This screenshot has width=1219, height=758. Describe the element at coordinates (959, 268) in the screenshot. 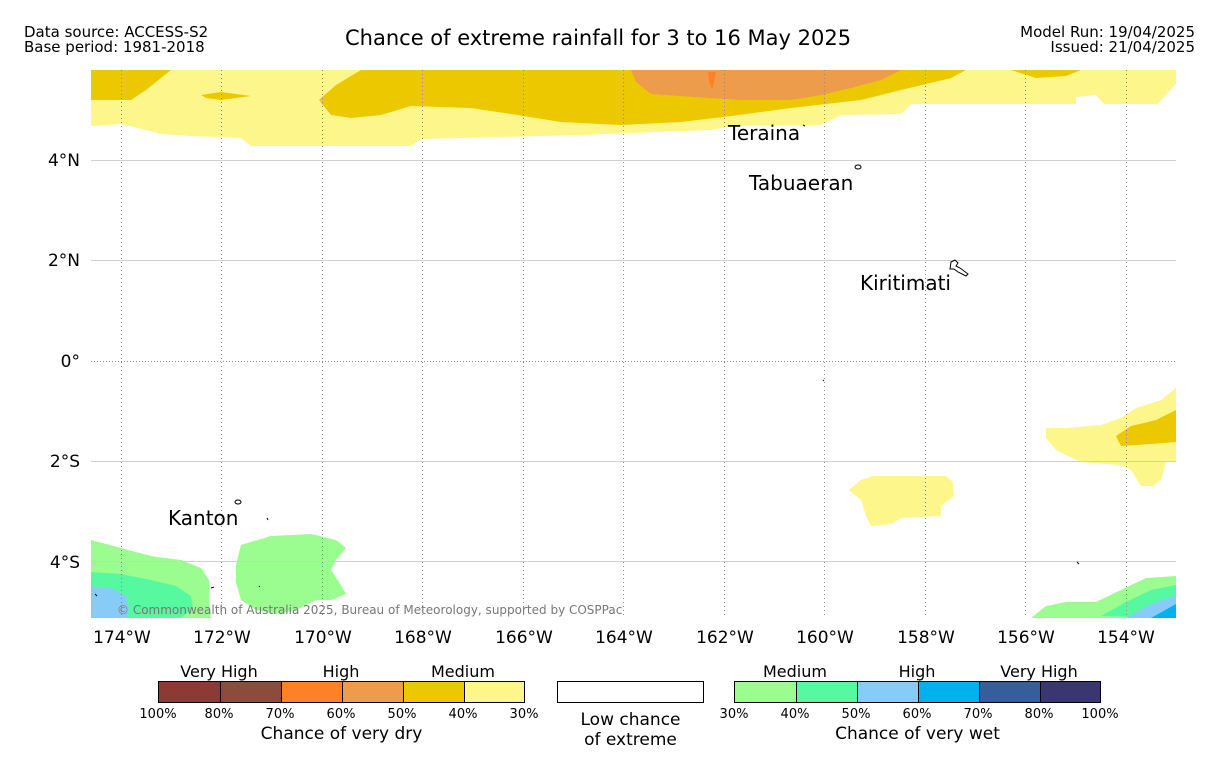

I see `kiritimati-island-icon` at that location.